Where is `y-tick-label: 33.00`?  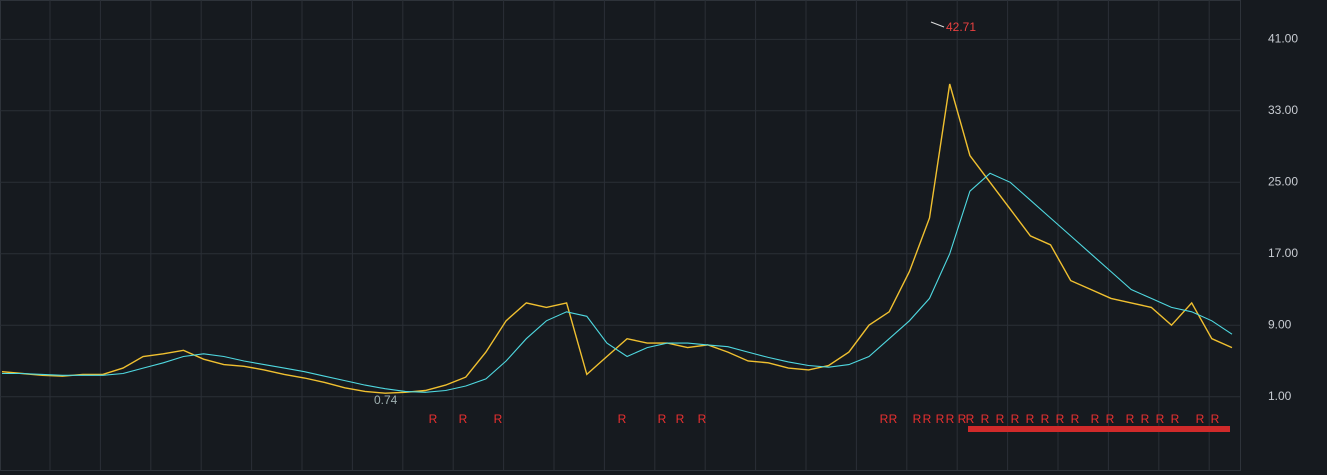
y-tick-label: 33.00 is located at coordinates (1283, 110).